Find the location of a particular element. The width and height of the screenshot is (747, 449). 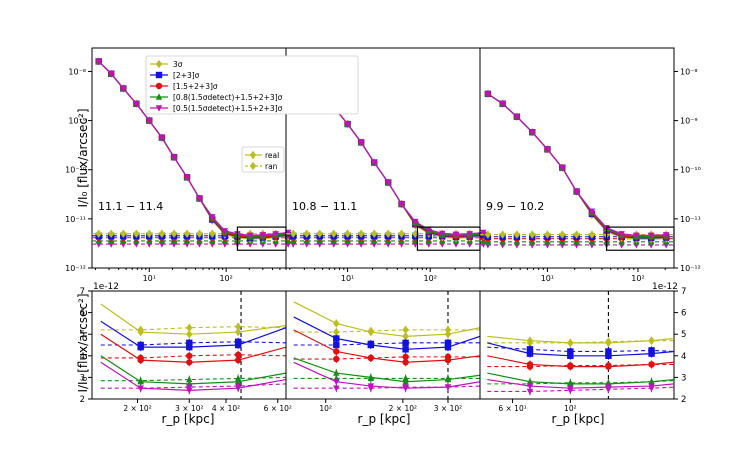

y-tick-label-right: 4 is located at coordinates (683, 357).